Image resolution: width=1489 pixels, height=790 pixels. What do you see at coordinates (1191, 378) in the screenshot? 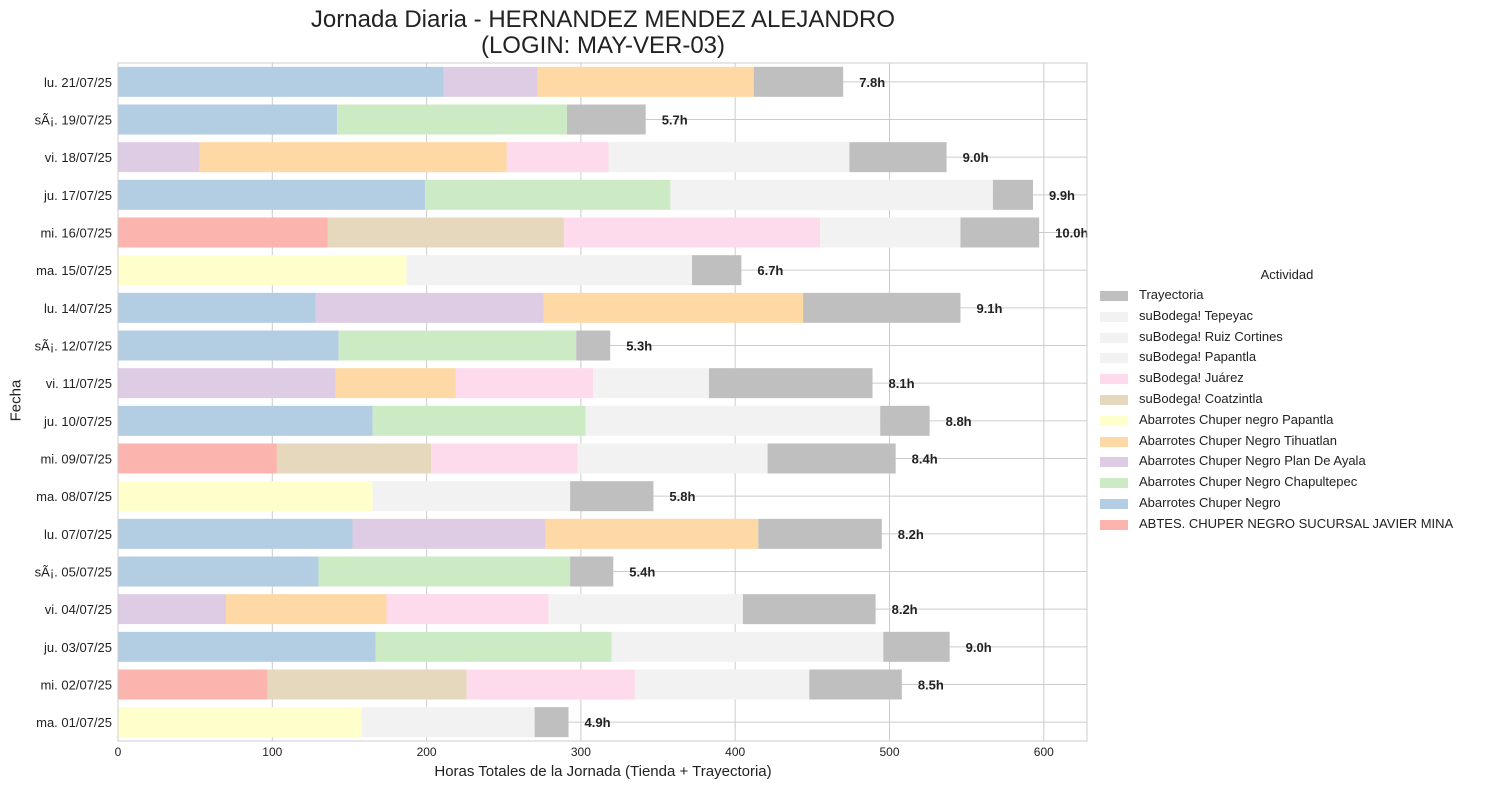
I see `legend-label: suBodega! Juárez` at bounding box center [1191, 378].